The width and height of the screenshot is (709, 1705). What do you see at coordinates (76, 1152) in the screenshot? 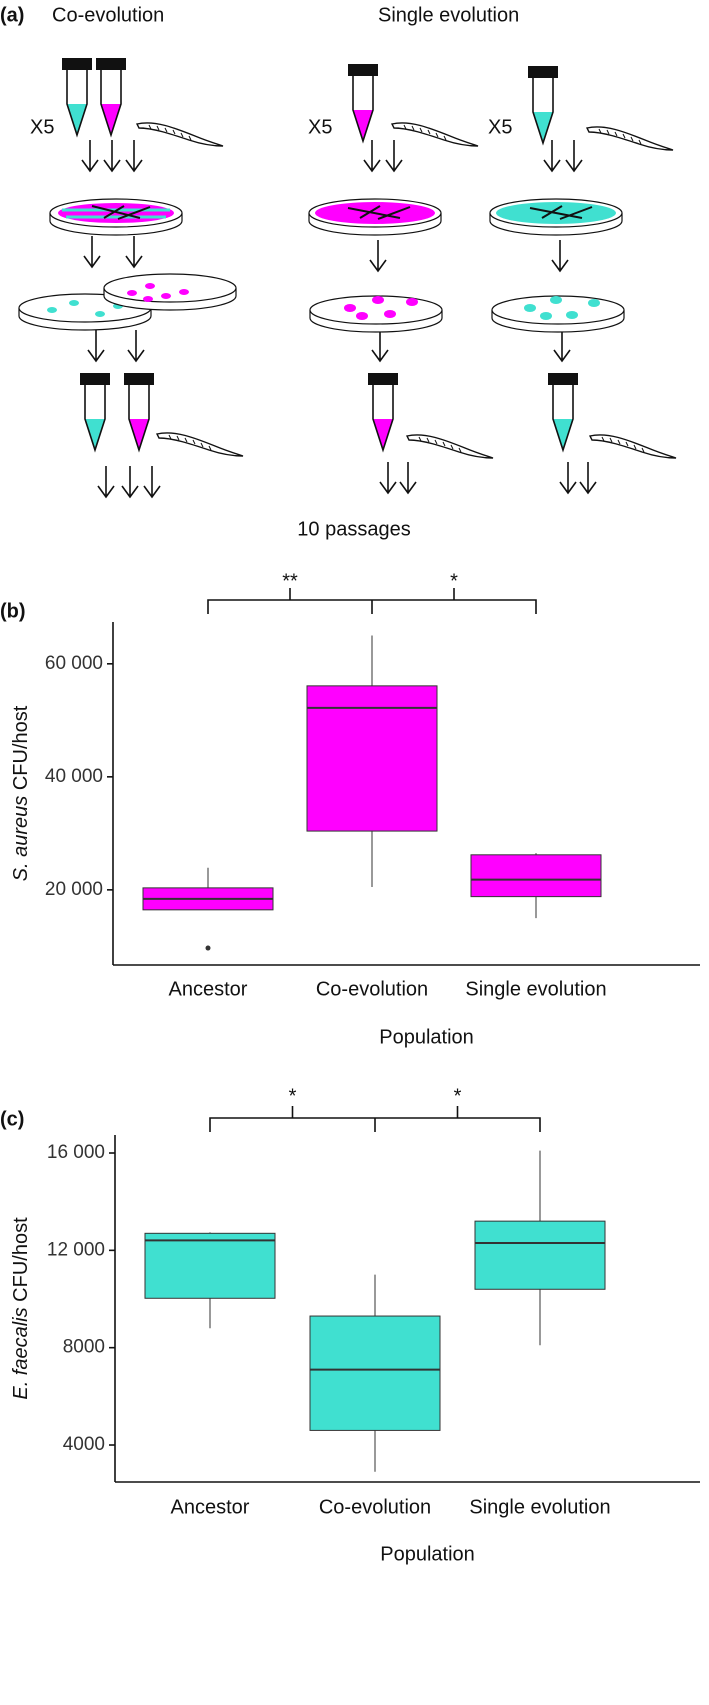
I see `y-tick-label: 16 000` at bounding box center [76, 1152].